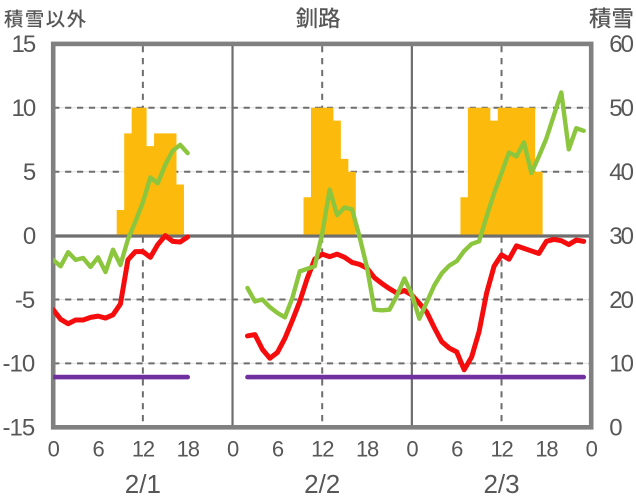  Describe the element at coordinates (621, 172) in the screenshot. I see `svg-text: 40` at that location.